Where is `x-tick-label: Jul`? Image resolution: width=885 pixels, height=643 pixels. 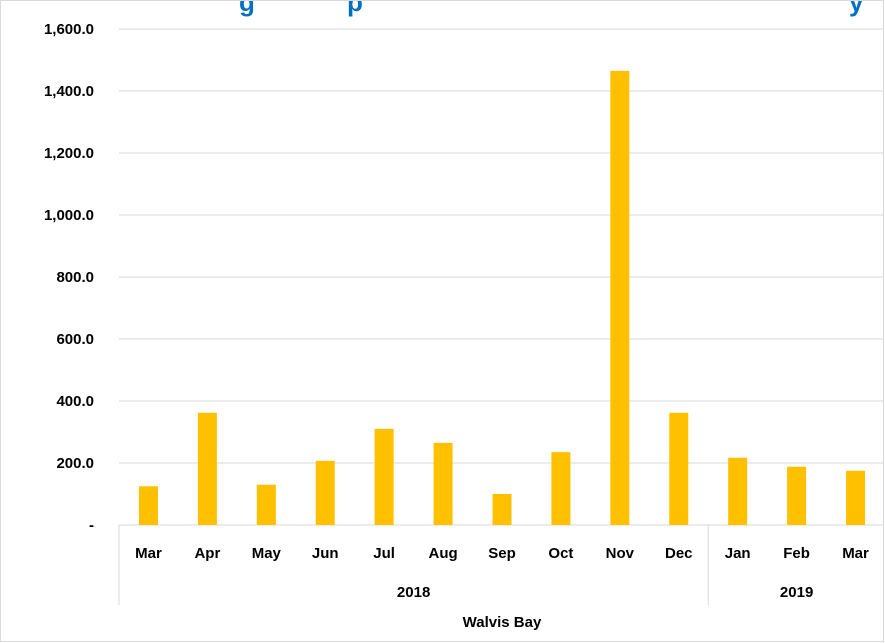 x-tick-label: Jul is located at coordinates (384, 553).